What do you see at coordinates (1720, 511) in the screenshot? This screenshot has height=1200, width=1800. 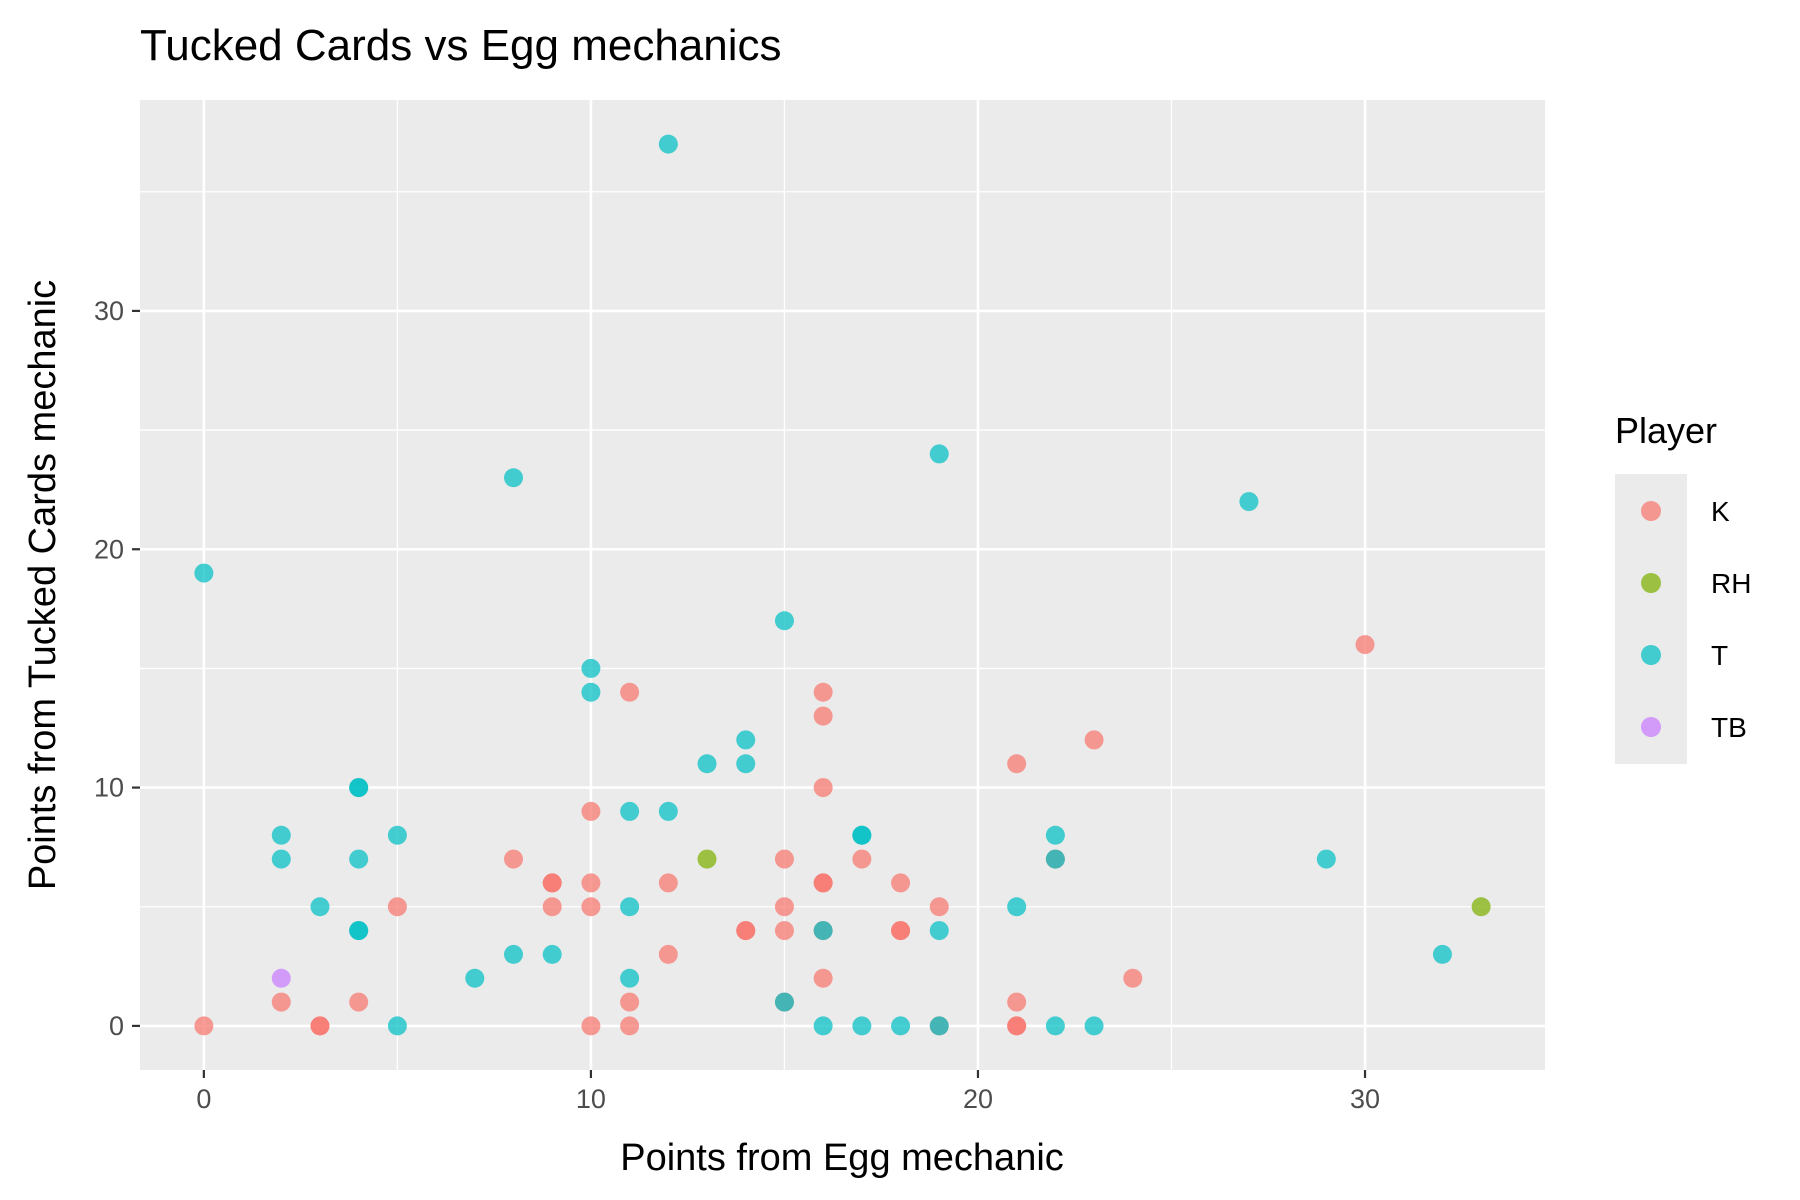 I see `legend-label-k: K` at bounding box center [1720, 511].